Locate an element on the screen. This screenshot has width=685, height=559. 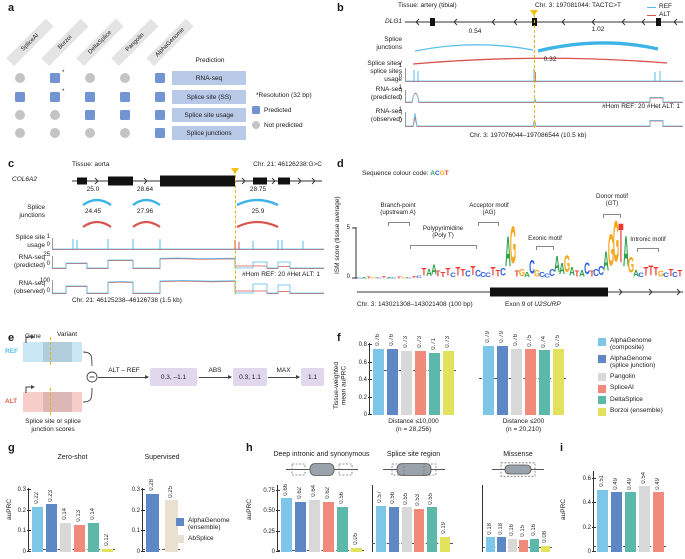
b-sites-ymax: 1 is located at coordinates (400, 66).